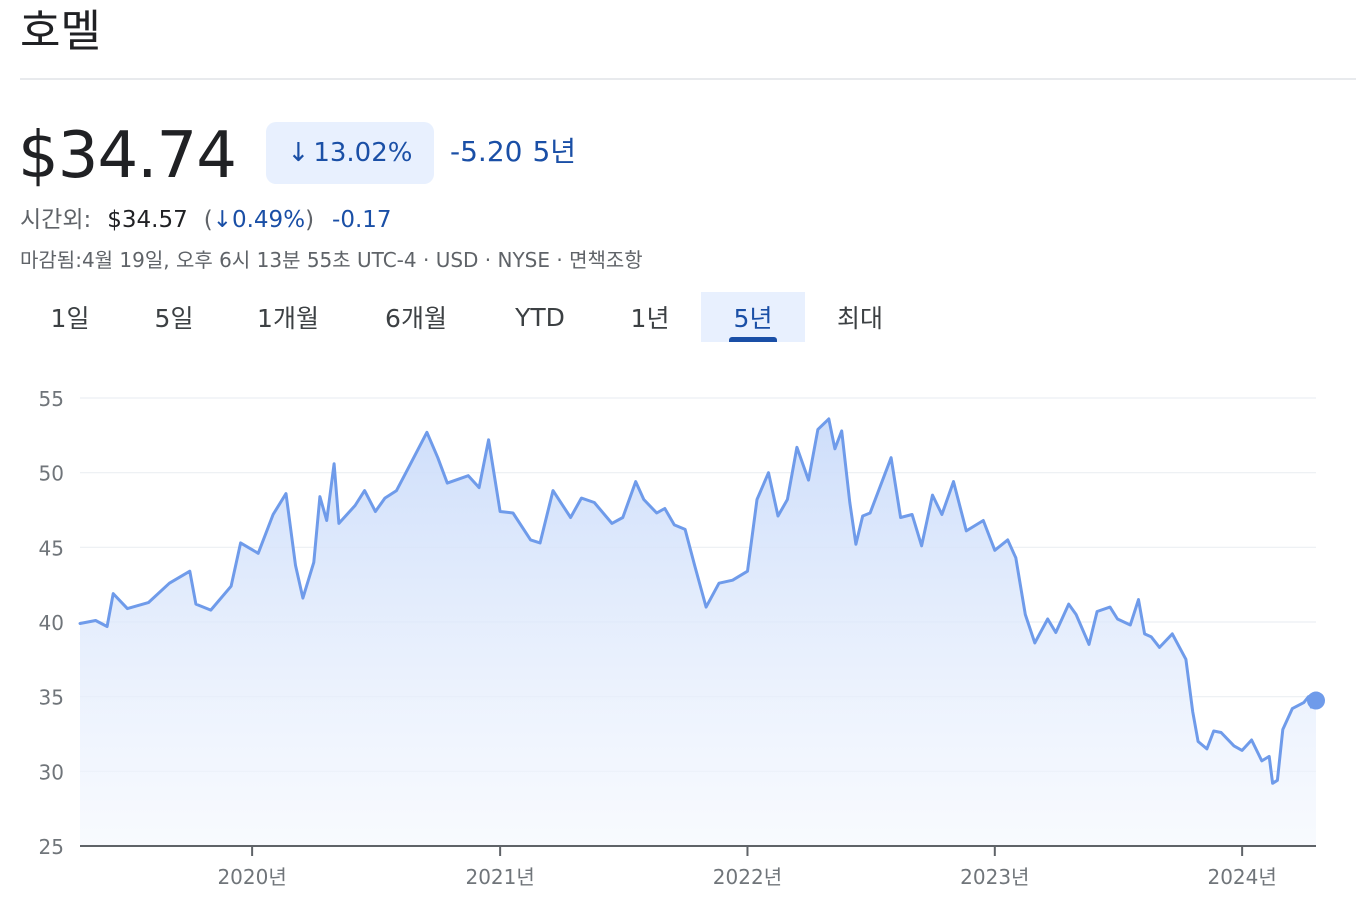 This screenshot has width=1356, height=910. Describe the element at coordinates (363, 153) in the screenshot. I see `change-percent: 13.02%` at that location.